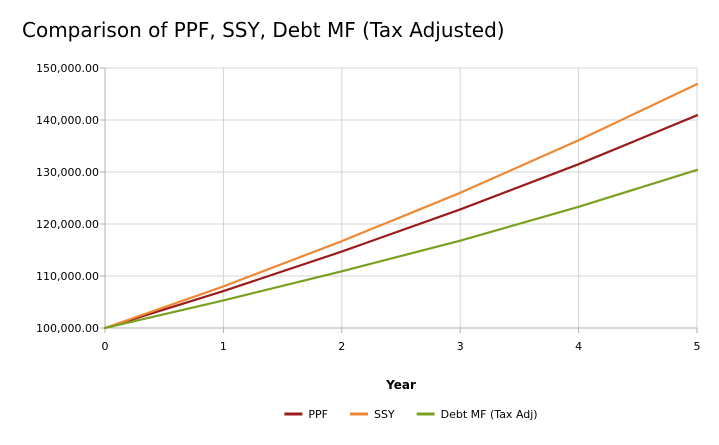 This screenshot has width=719, height=445. What do you see at coordinates (400, 385) in the screenshot?
I see `x-axis-title: Year` at bounding box center [400, 385].